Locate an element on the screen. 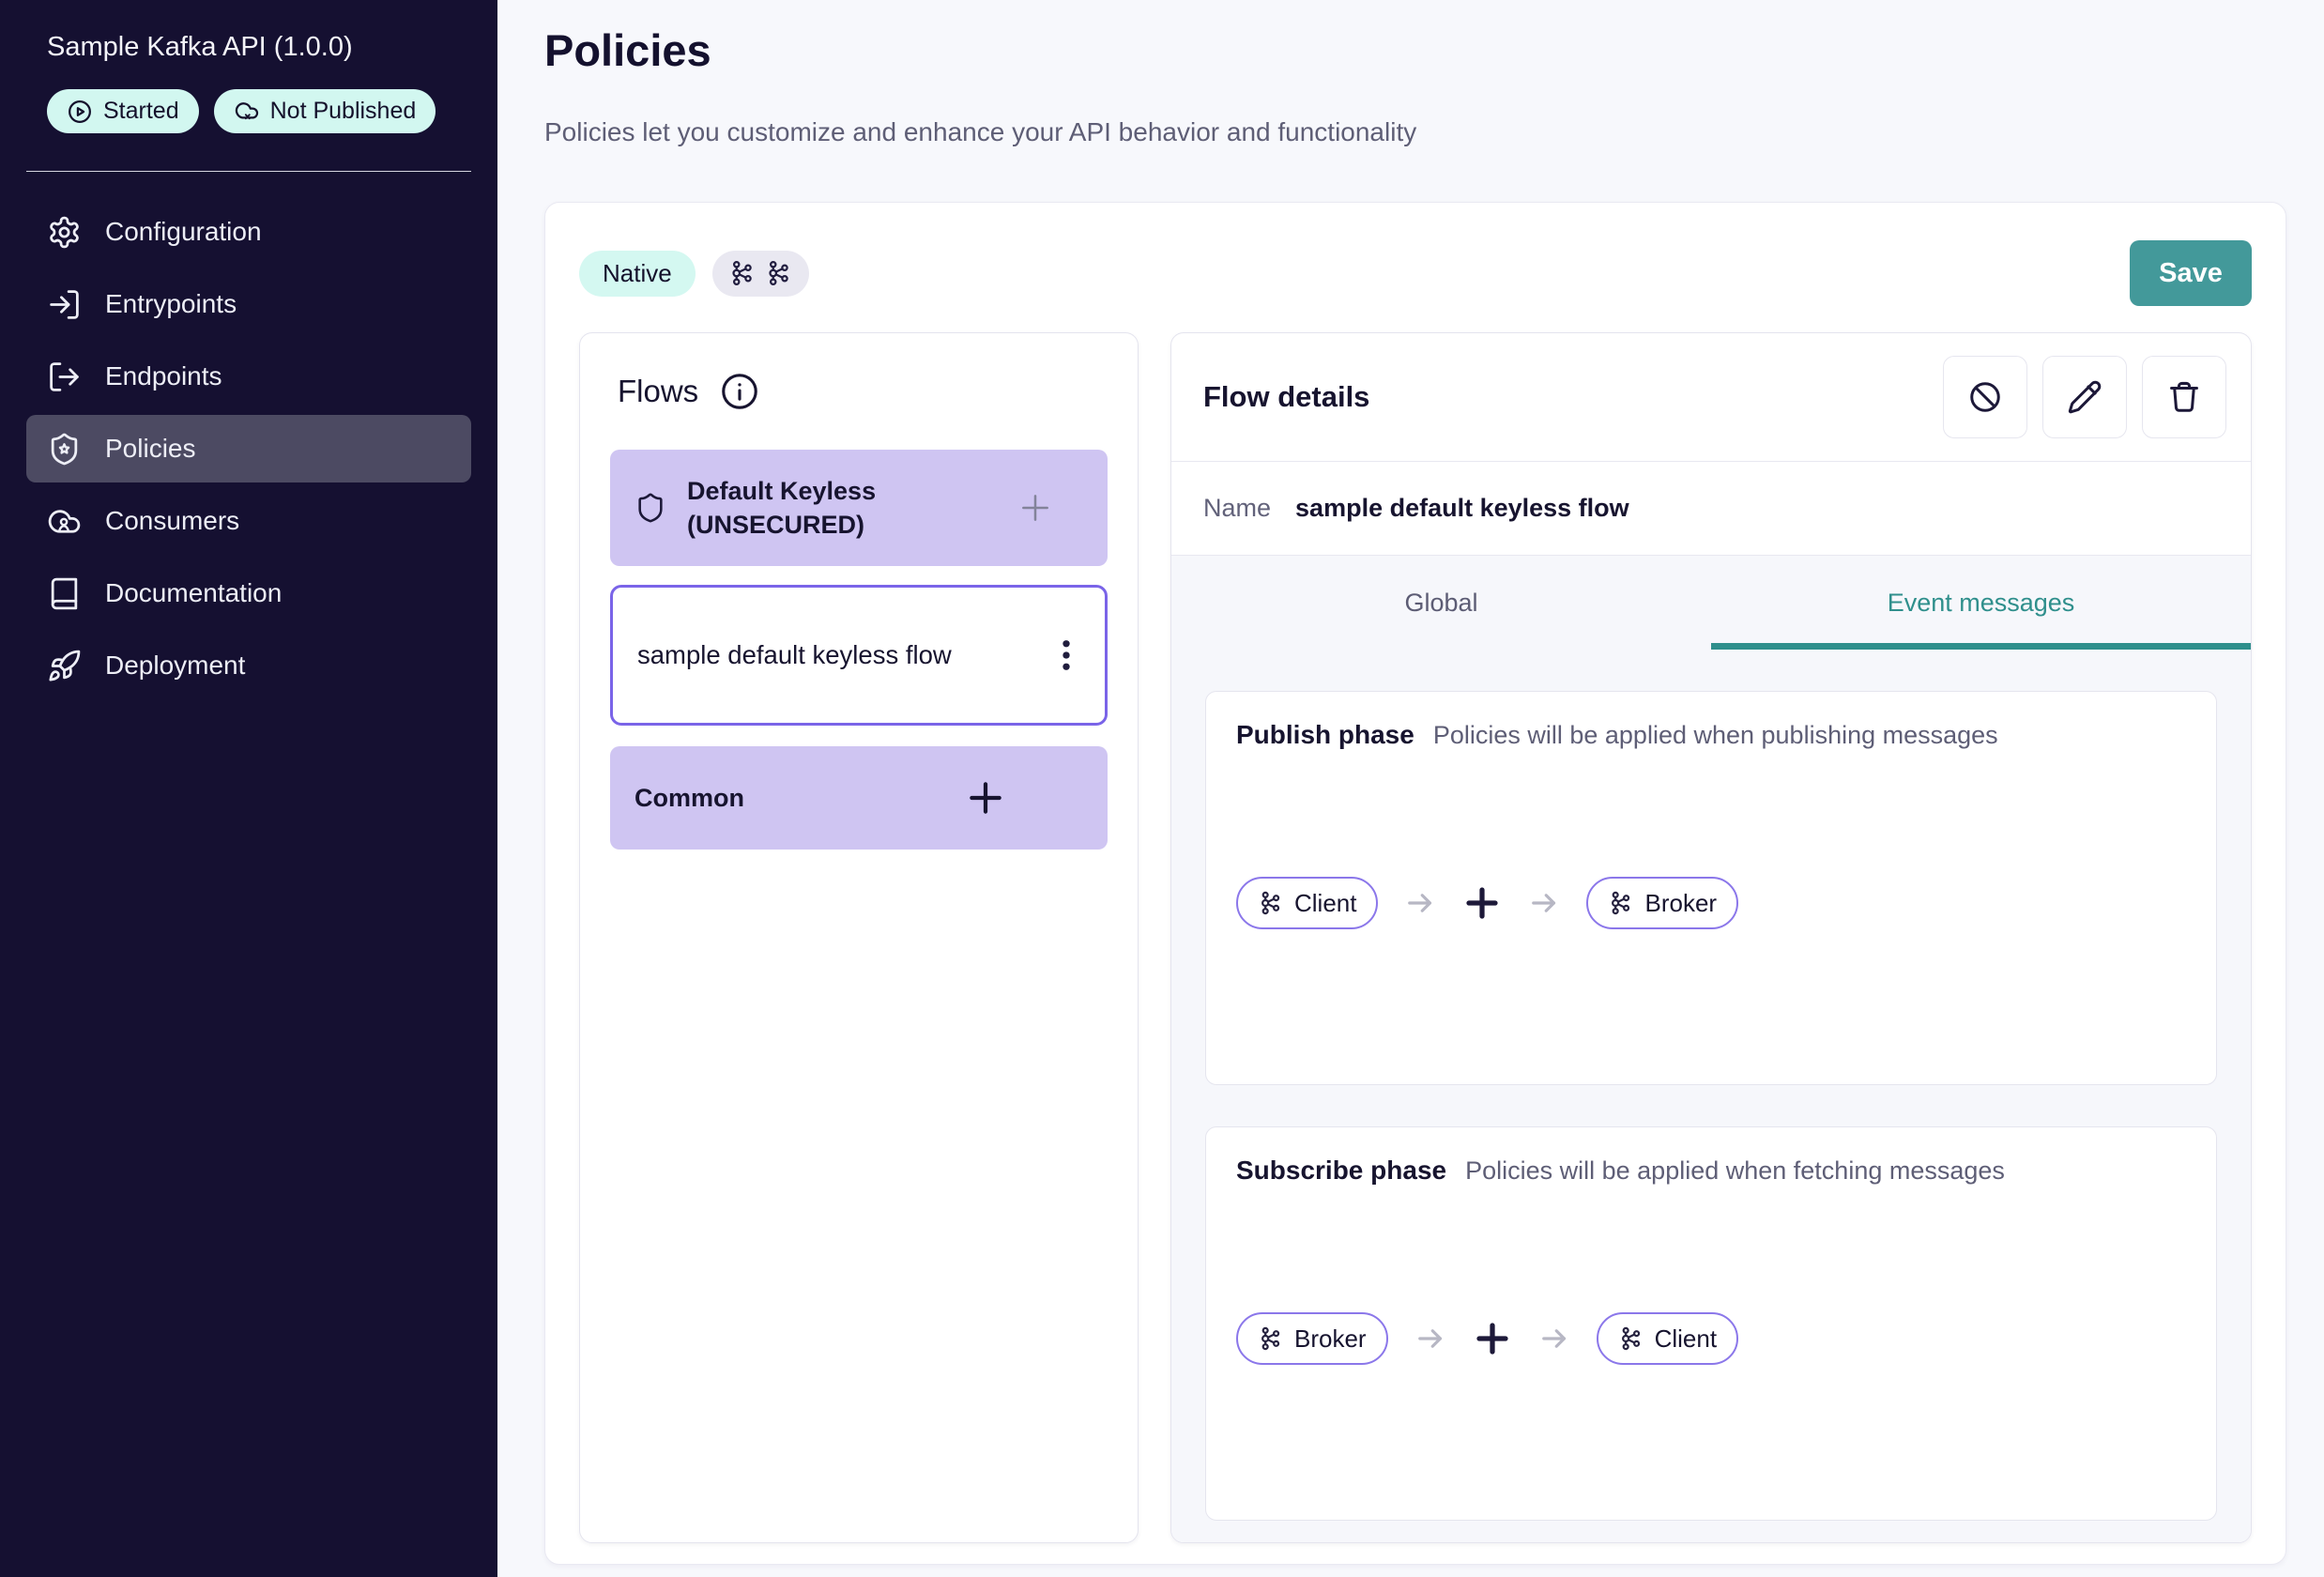 This screenshot has height=1577, width=2324. sidebar-item-documentation: Documentation is located at coordinates (248, 593).